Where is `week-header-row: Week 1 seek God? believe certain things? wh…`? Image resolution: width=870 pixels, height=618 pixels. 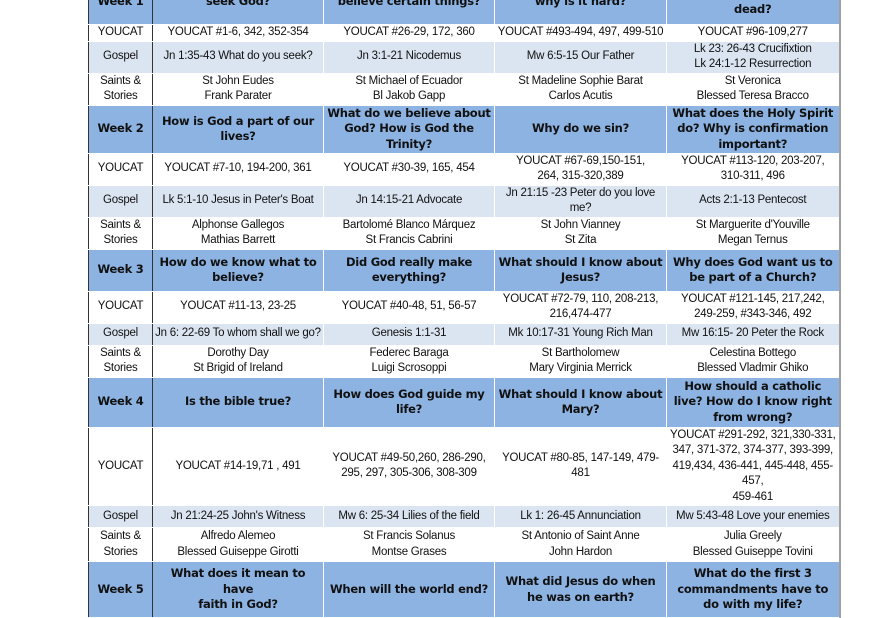
week-header-row: Week 1 seek God? believe certain things? wh… is located at coordinates (464, 12).